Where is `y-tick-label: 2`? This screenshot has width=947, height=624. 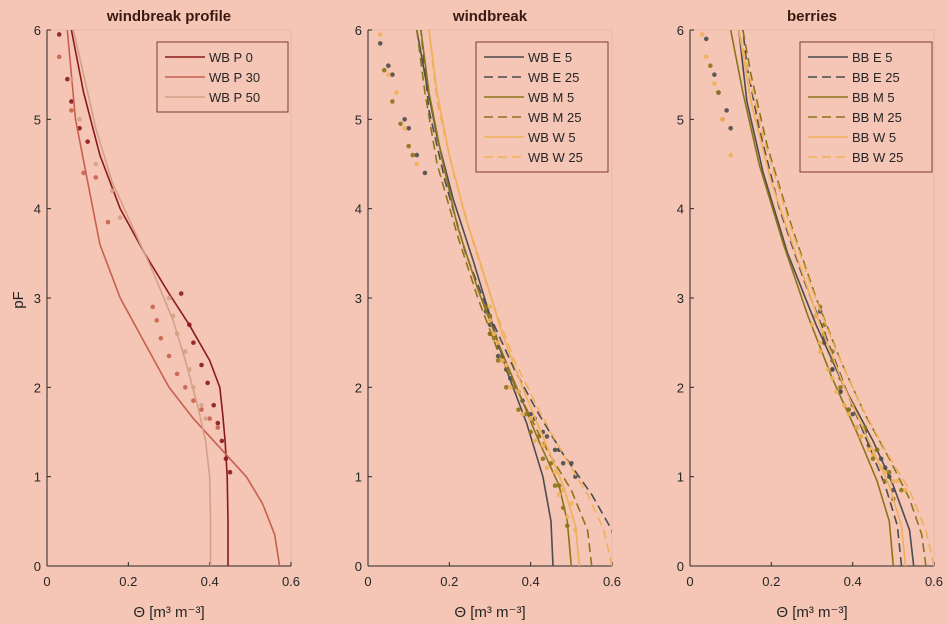
y-tick-label: 2 is located at coordinates (358, 387).